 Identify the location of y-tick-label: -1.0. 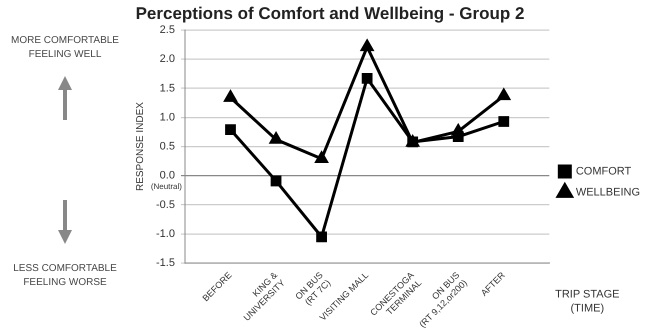
(165, 234).